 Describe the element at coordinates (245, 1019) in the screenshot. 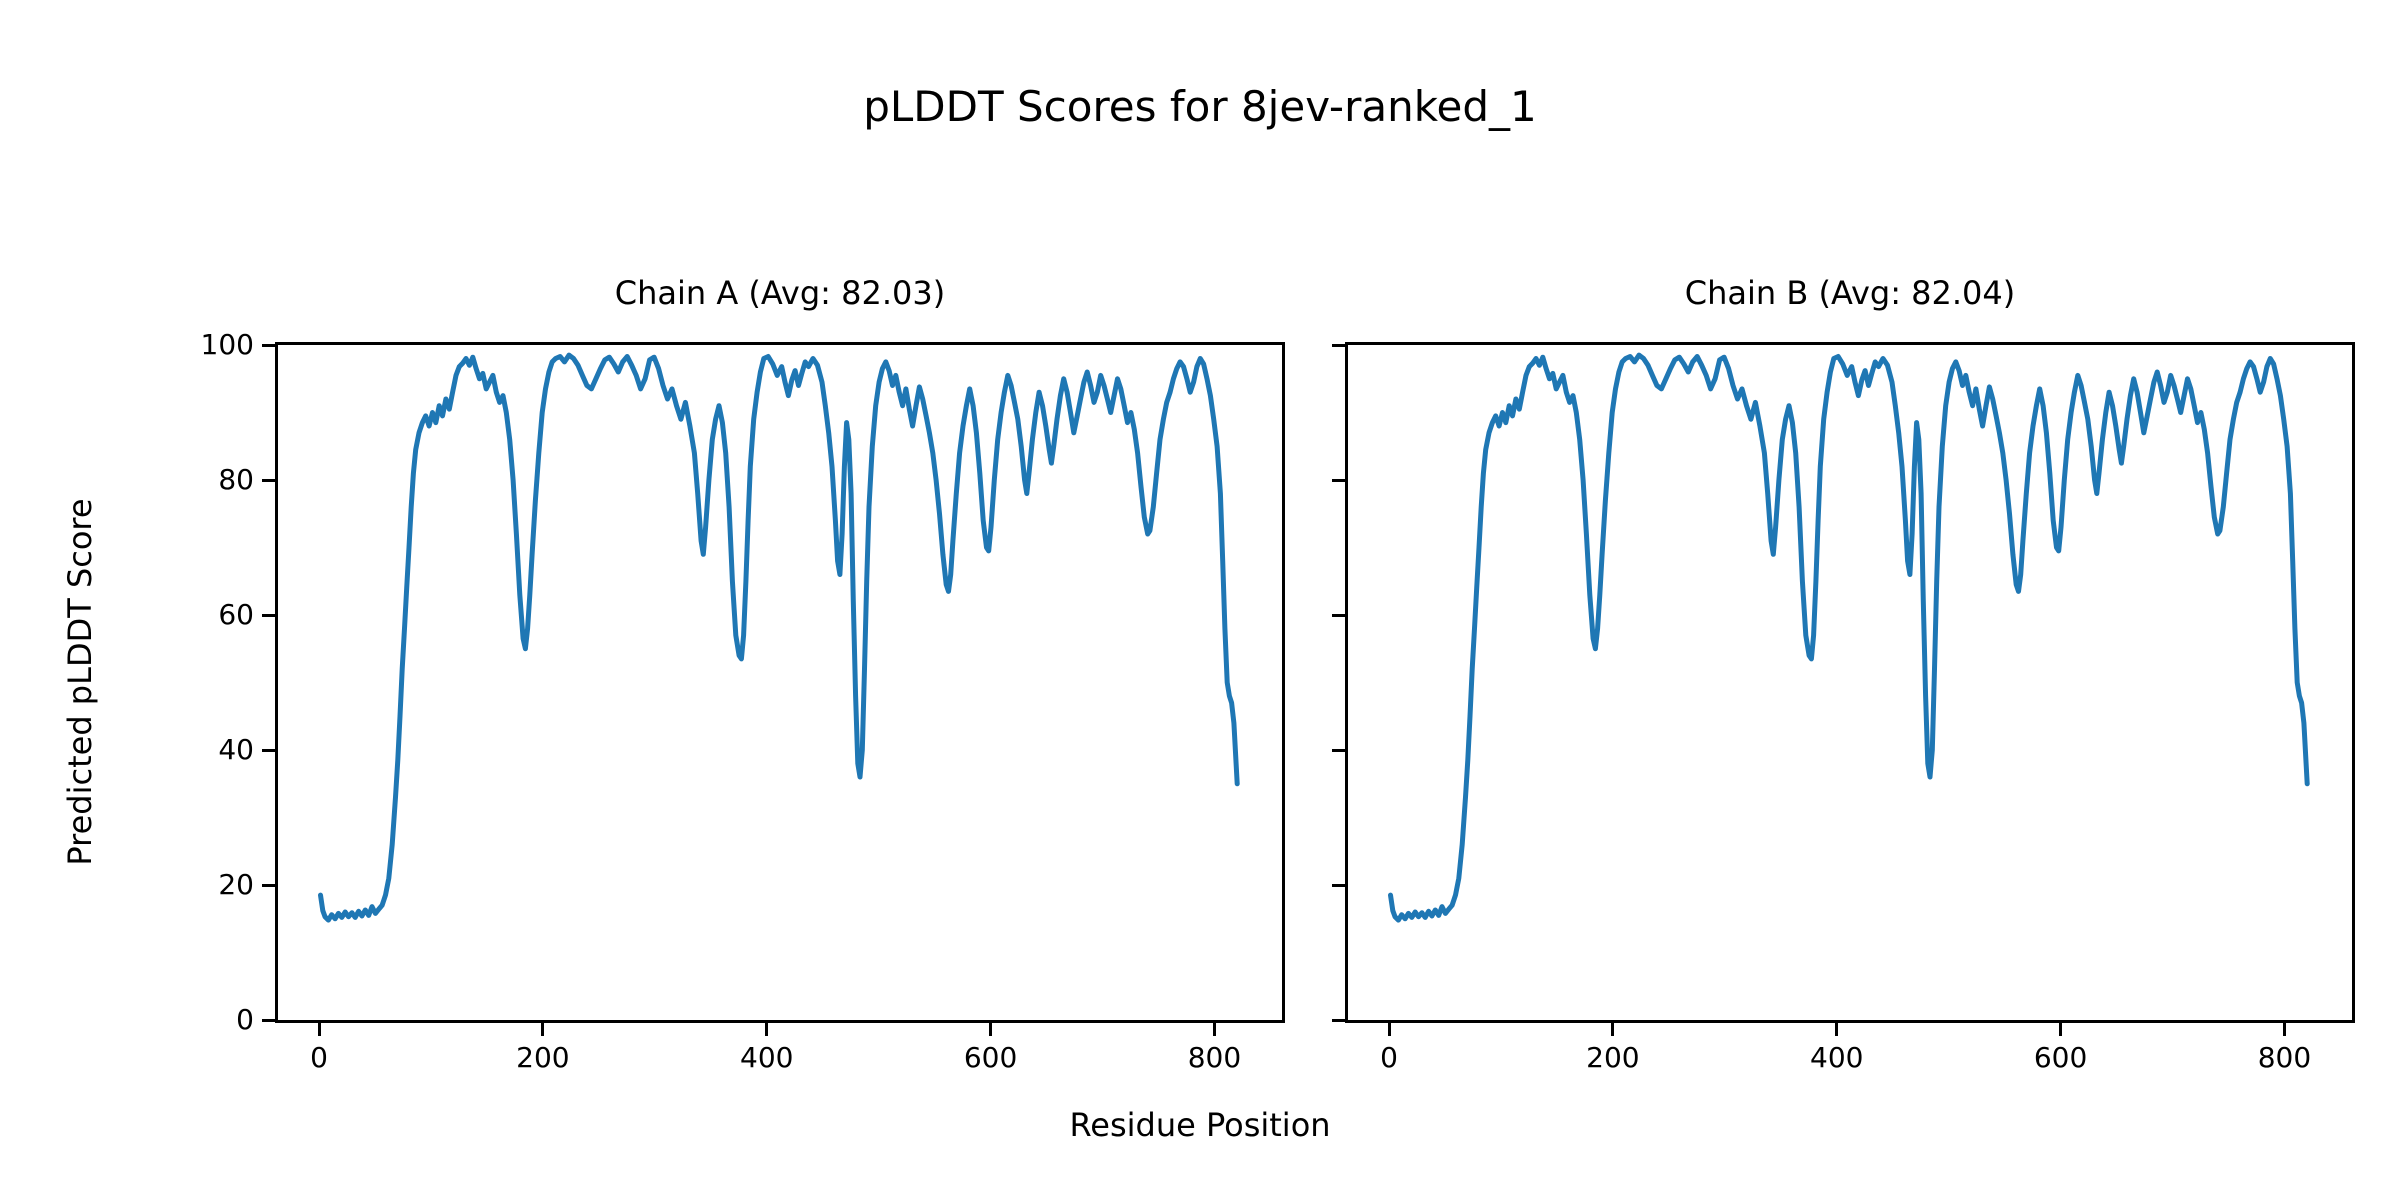

I see `y-tick-label: 0` at that location.